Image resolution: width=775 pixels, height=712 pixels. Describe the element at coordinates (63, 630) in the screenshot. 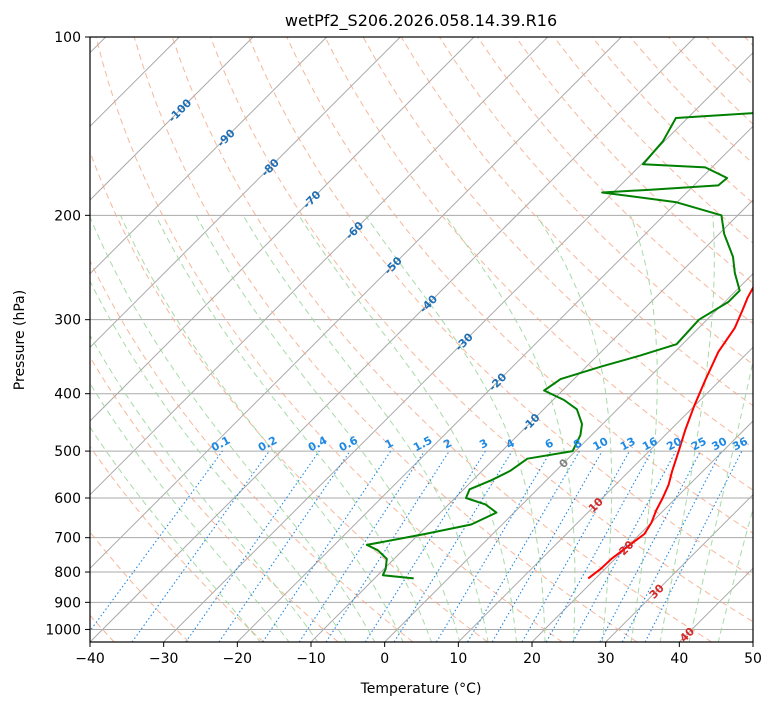

I see `y-tick-label: 1000` at that location.